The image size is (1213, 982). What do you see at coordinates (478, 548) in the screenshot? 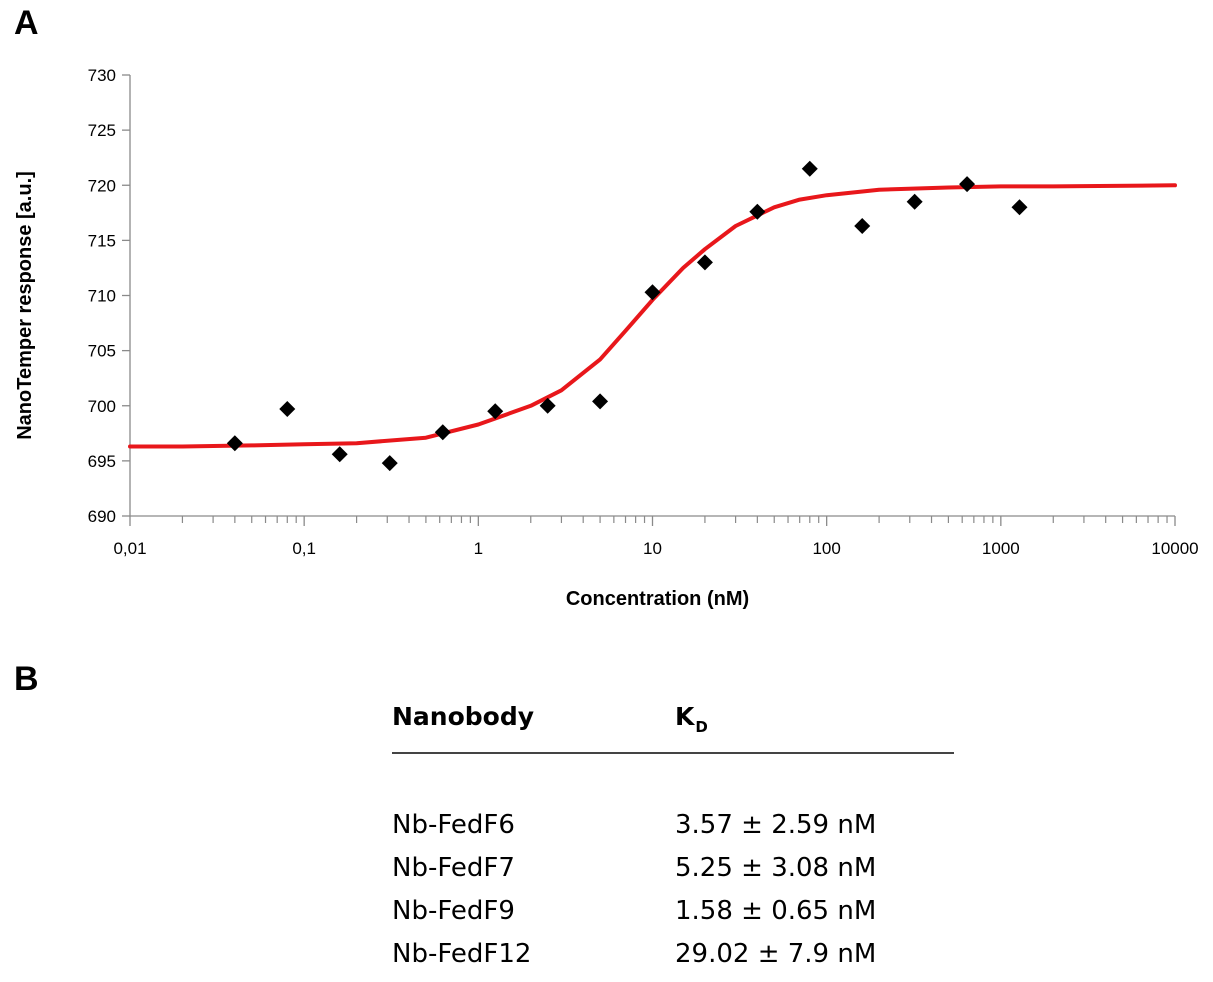
I see `x-tick-label: 1` at bounding box center [478, 548].